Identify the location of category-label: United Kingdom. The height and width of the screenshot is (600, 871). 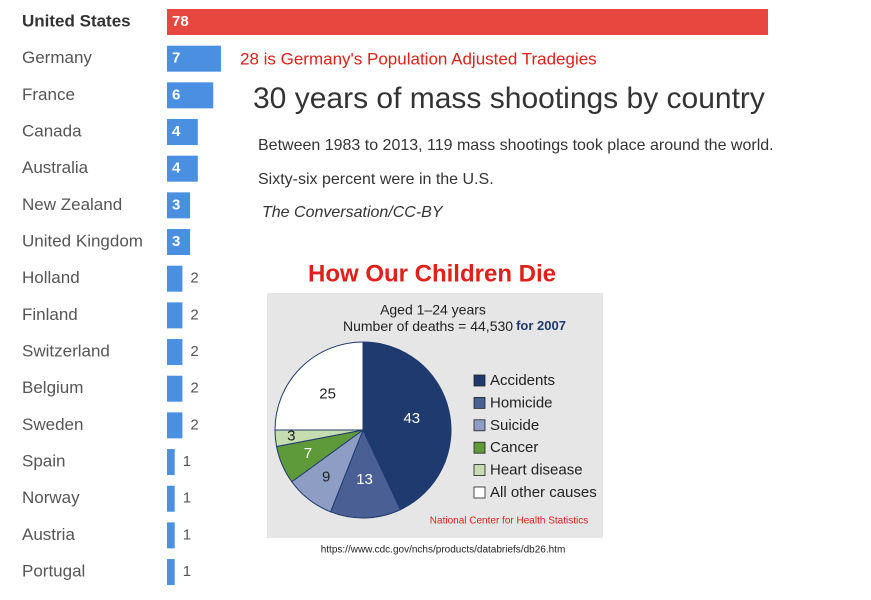
(82, 241).